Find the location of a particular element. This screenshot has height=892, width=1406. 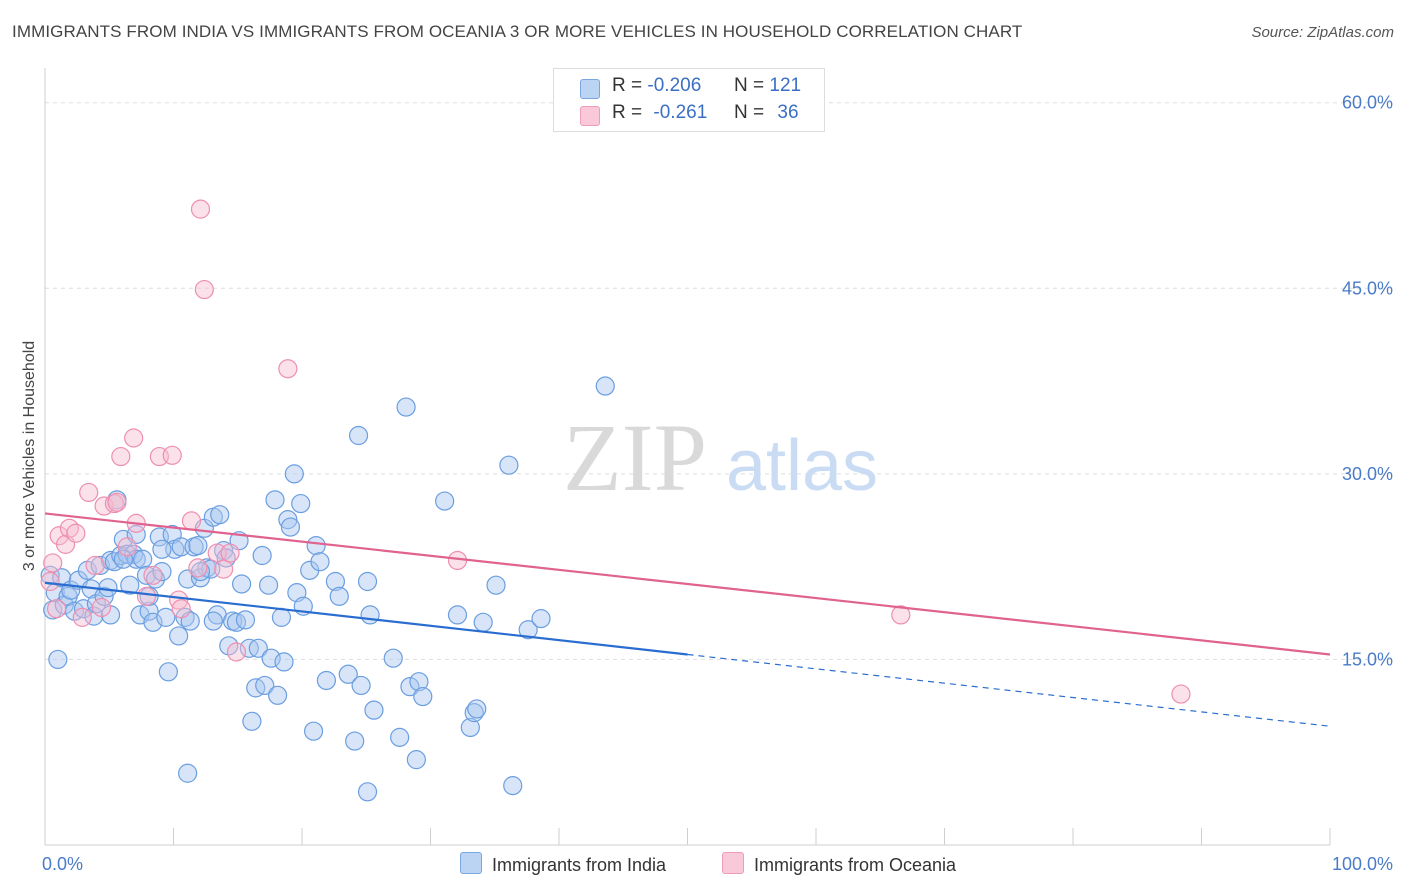

india-r-value: -0.206 is located at coordinates (674, 85).